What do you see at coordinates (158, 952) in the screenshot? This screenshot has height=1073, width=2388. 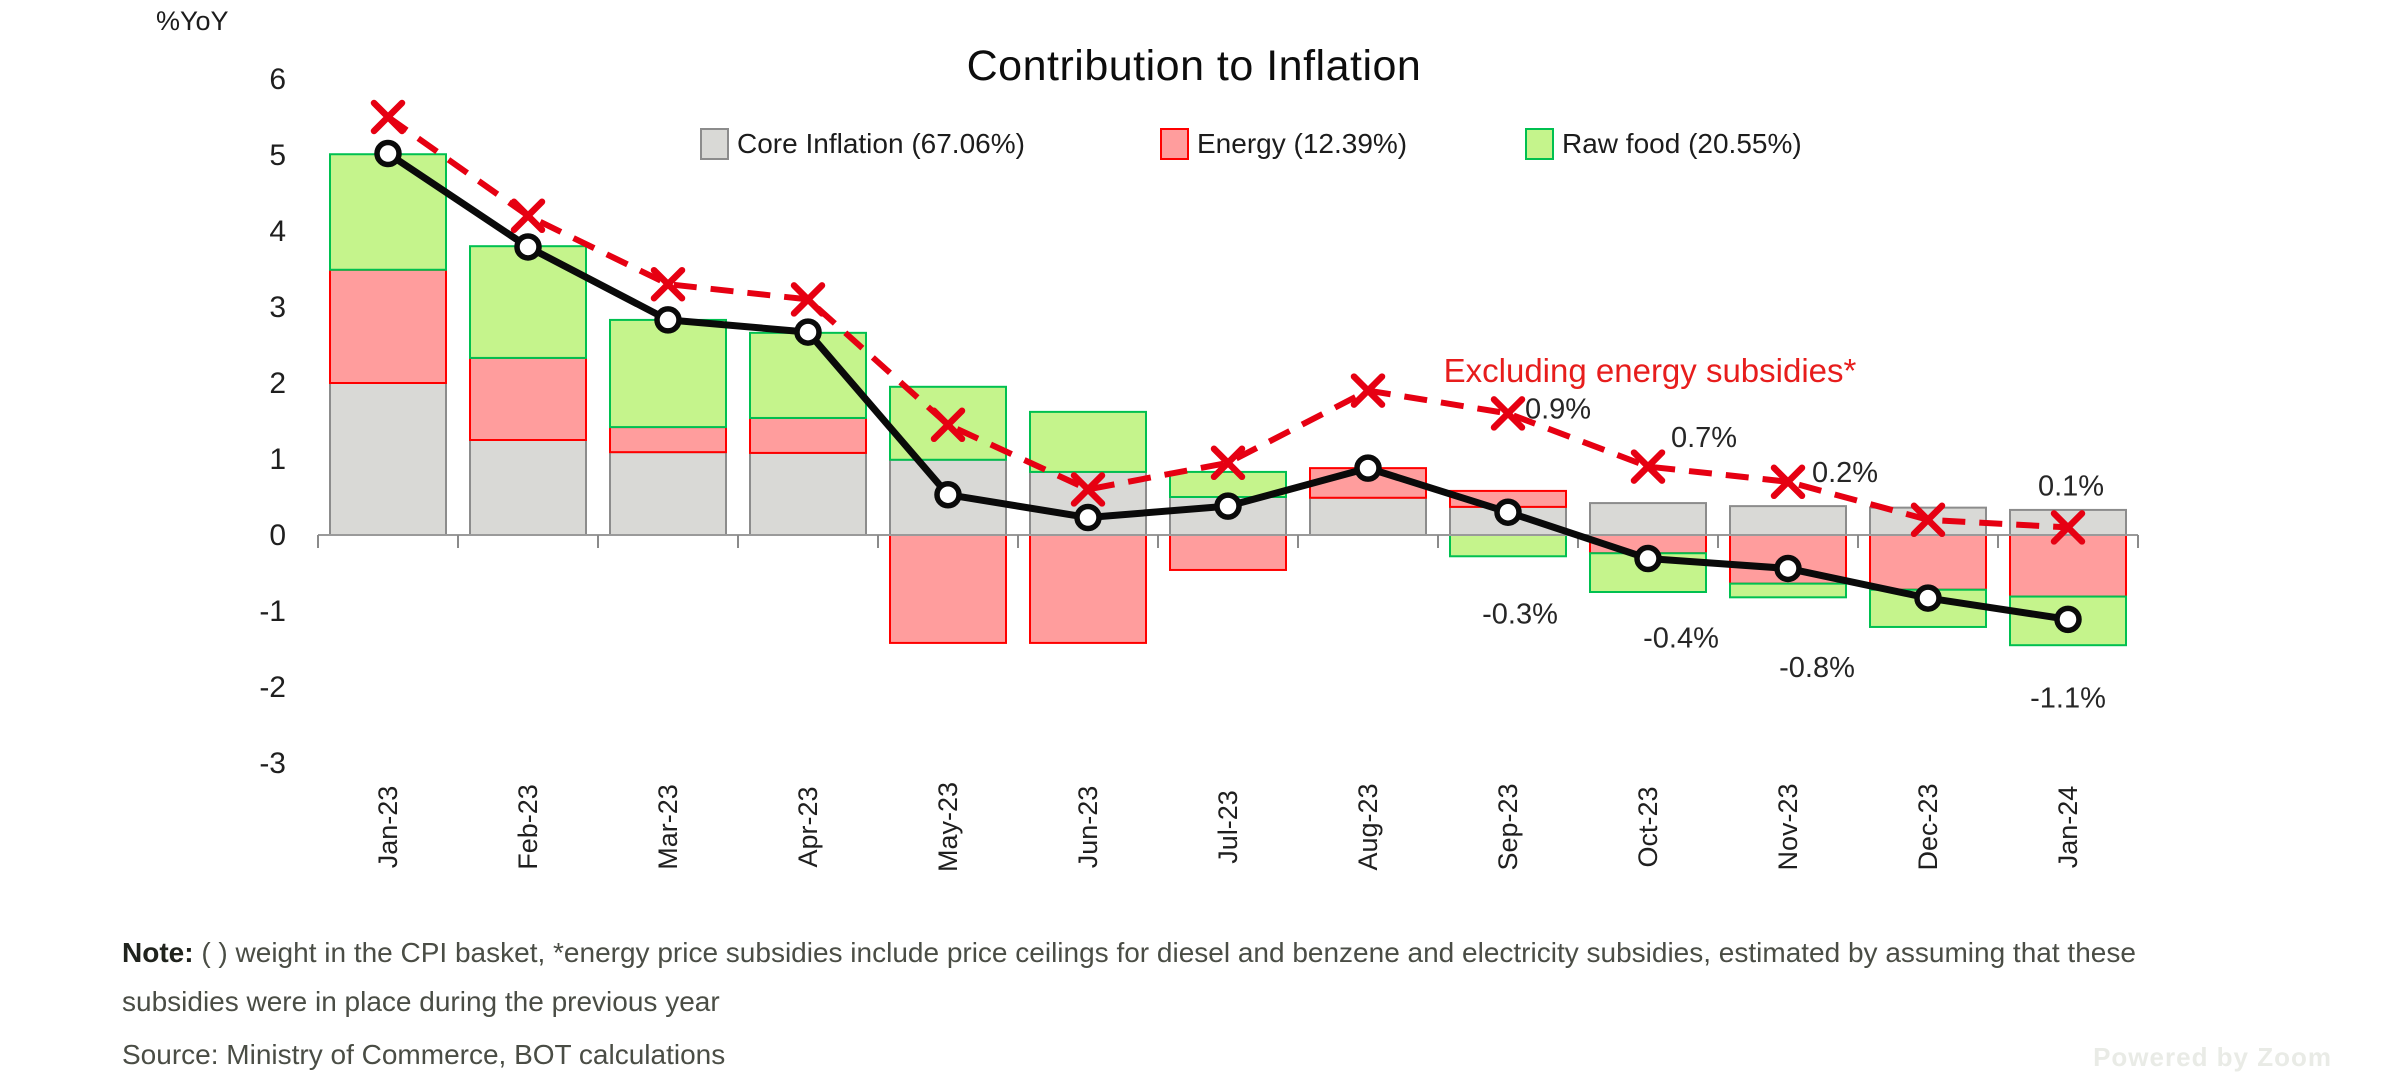 I see `note-prefix: Note:` at bounding box center [158, 952].